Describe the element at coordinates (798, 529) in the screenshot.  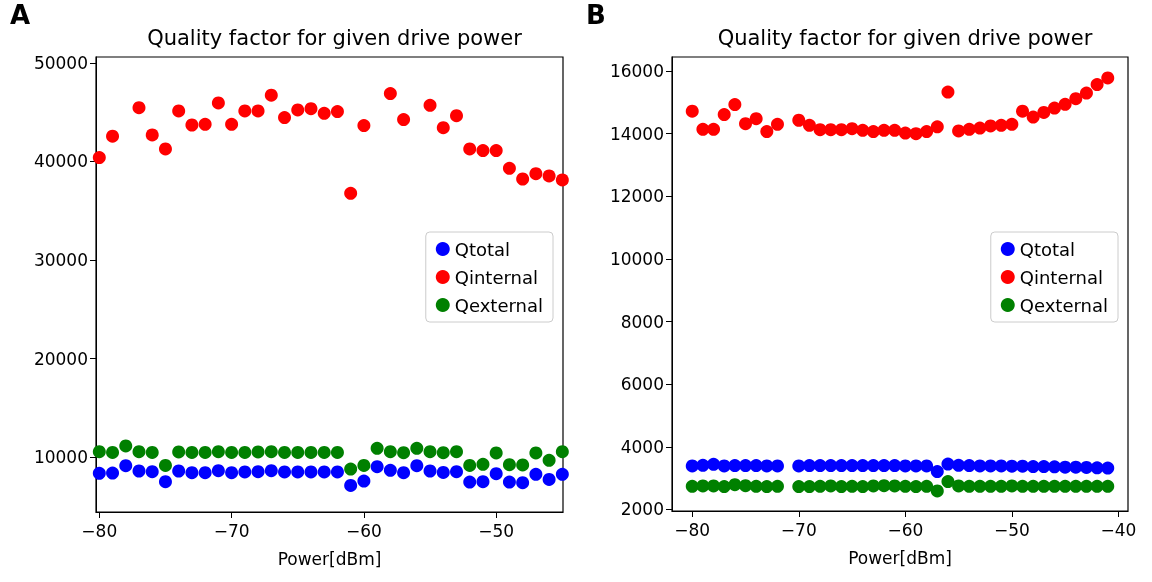
I see `x-tick-label: −70` at that location.